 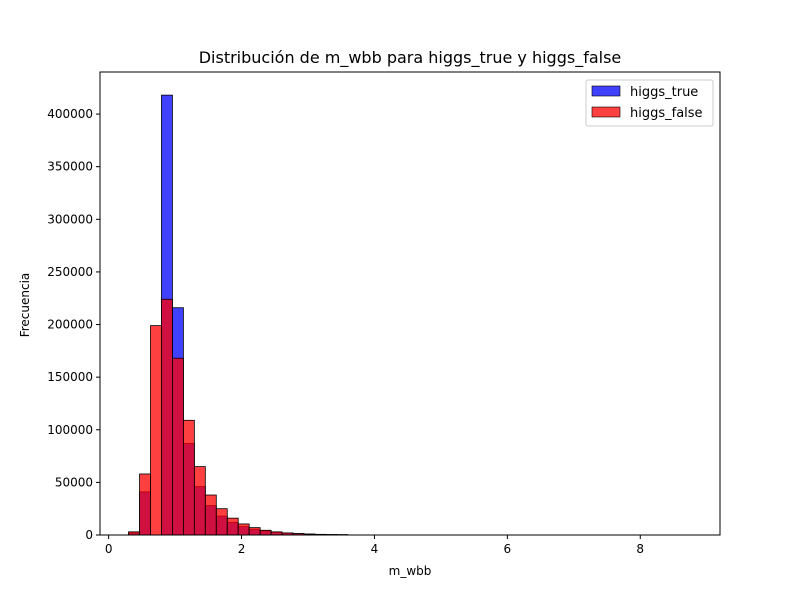 What do you see at coordinates (640, 549) in the screenshot?
I see `x-tick-label: 8` at bounding box center [640, 549].